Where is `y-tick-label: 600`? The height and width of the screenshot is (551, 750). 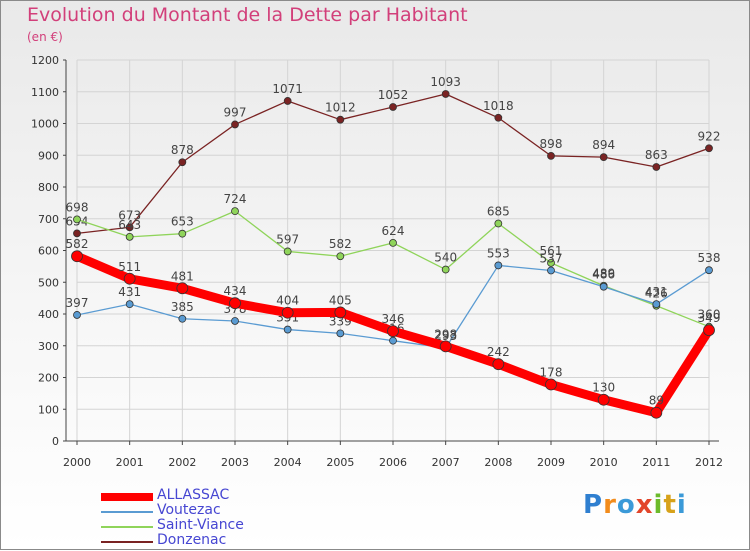 y-tick-label: 600 is located at coordinates (48, 251).